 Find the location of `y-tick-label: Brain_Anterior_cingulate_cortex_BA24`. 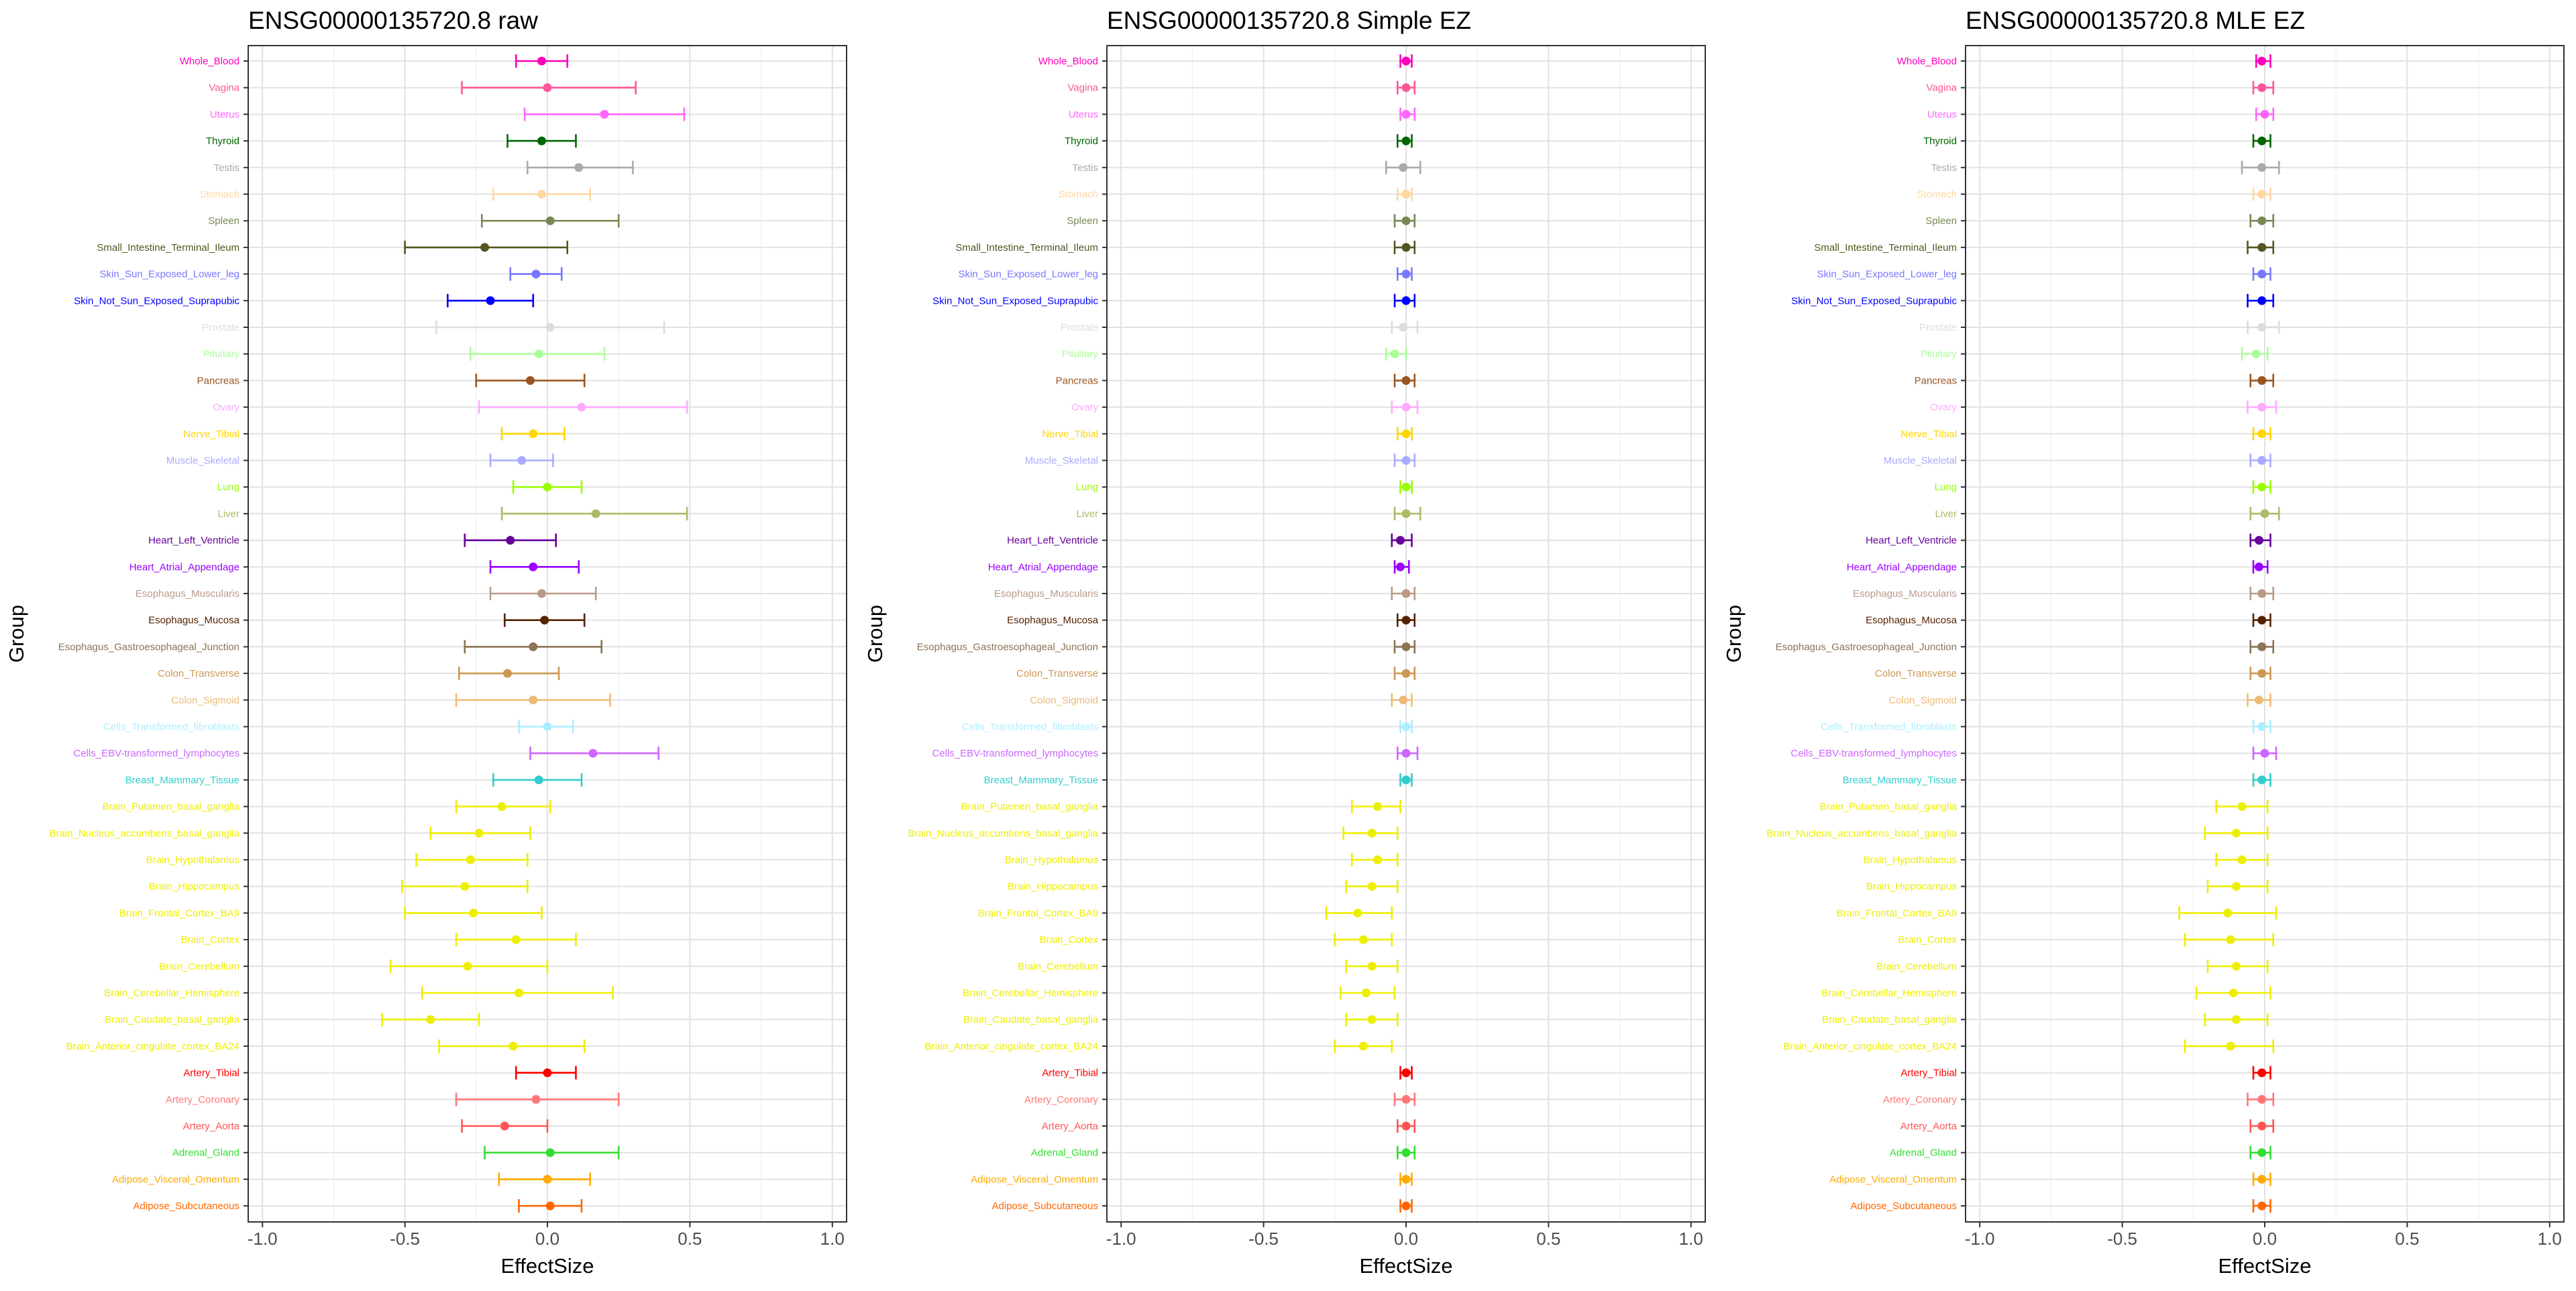

y-tick-label: Brain_Anterior_cingulate_cortex_BA24 is located at coordinates (1012, 1046).